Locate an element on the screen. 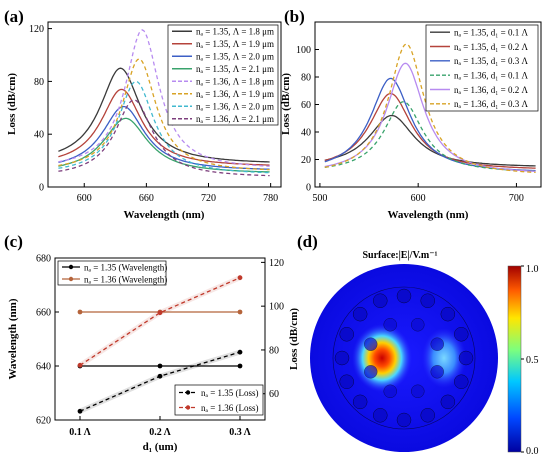 This screenshot has width=550, height=465. x-tick-label-b: 500 is located at coordinates (319, 198).